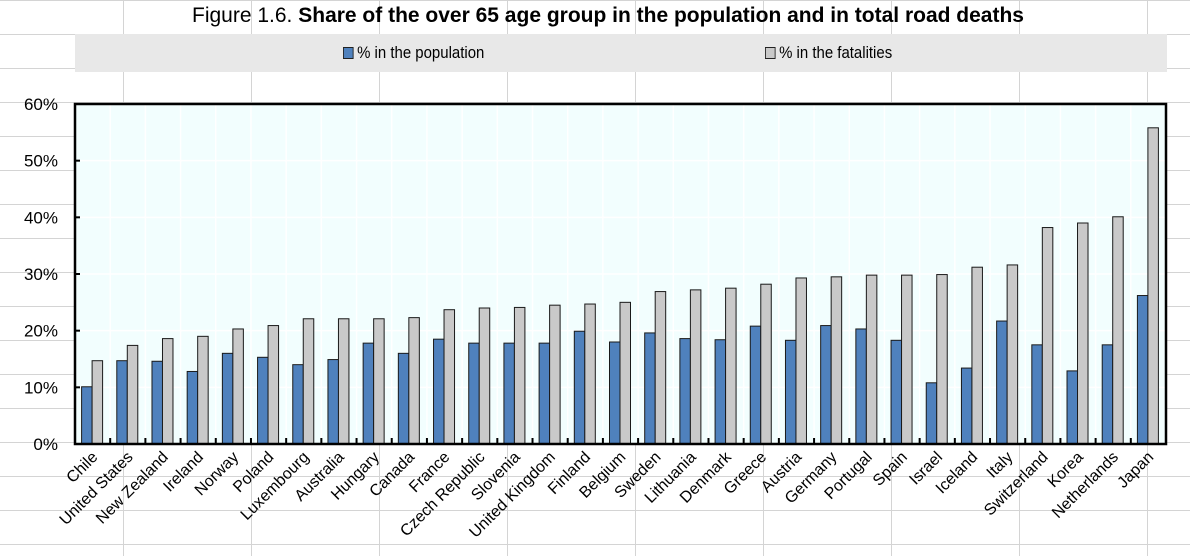 This screenshot has width=1190, height=556. What do you see at coordinates (41, 161) in the screenshot?
I see `y-tick-label: 50%` at bounding box center [41, 161].